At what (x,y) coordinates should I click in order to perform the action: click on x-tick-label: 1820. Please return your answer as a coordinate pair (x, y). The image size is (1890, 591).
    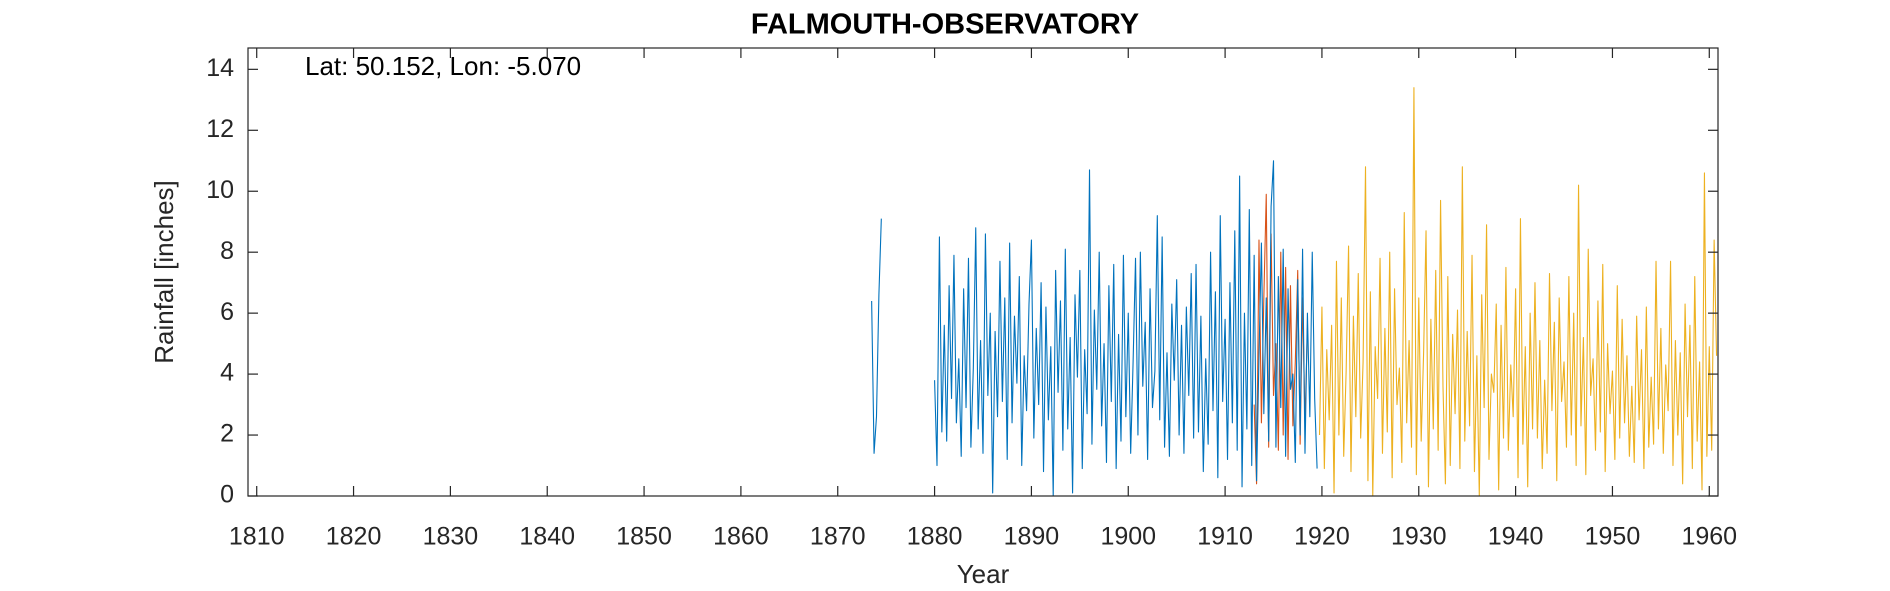
    Looking at the image, I should click on (354, 537).